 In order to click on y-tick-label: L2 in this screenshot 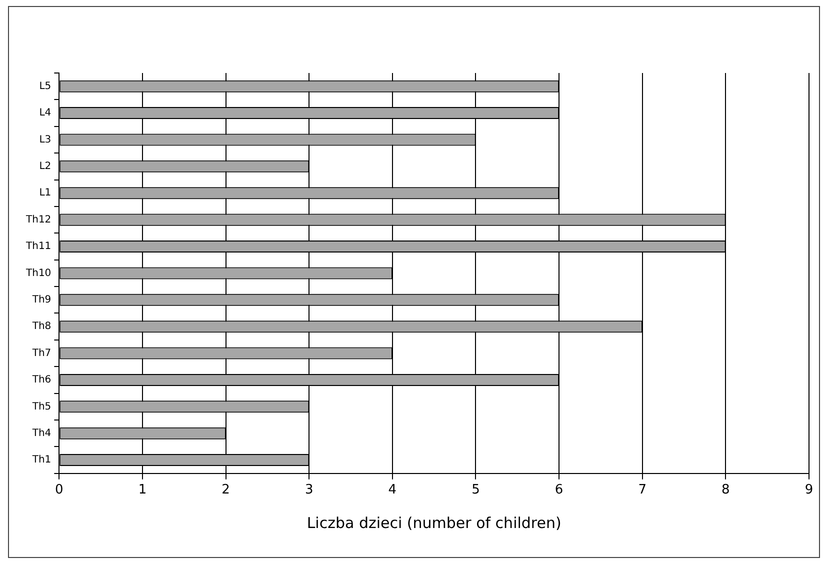, I will do `click(45, 166)`.